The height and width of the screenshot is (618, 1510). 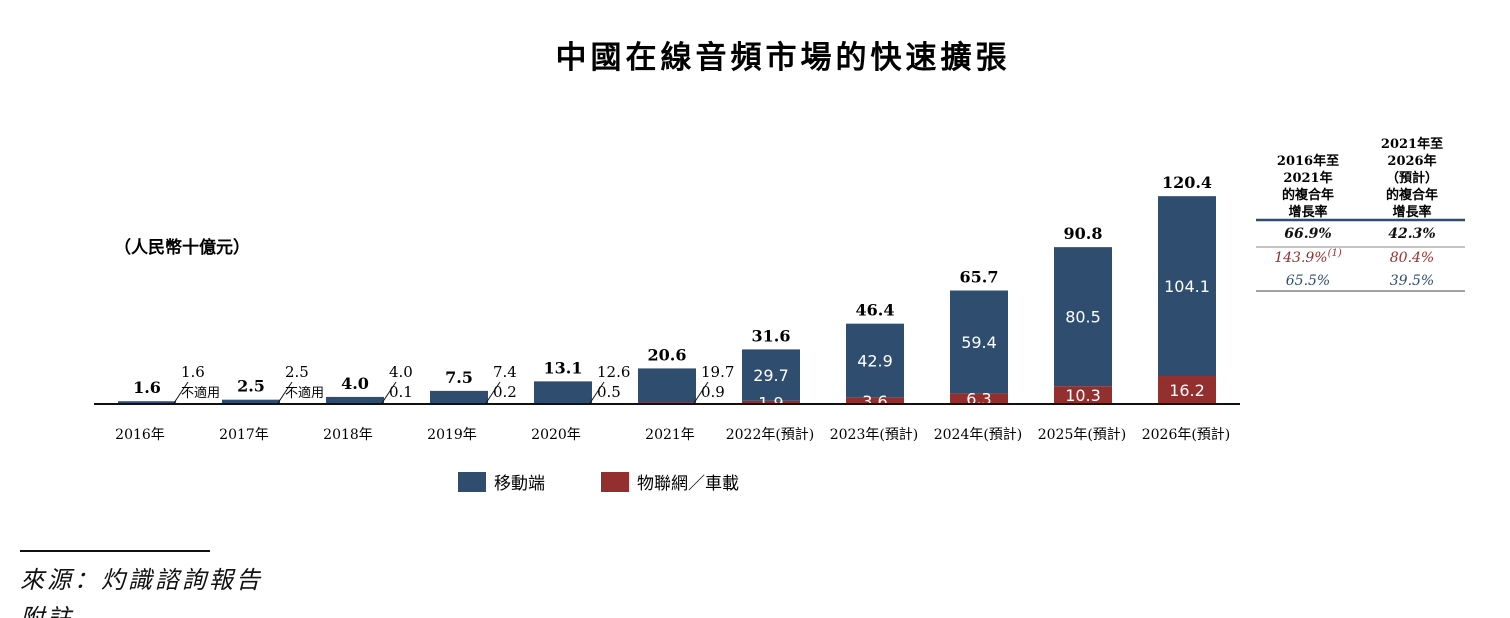 I want to click on total-label-3: 7.5, so click(x=459, y=377).